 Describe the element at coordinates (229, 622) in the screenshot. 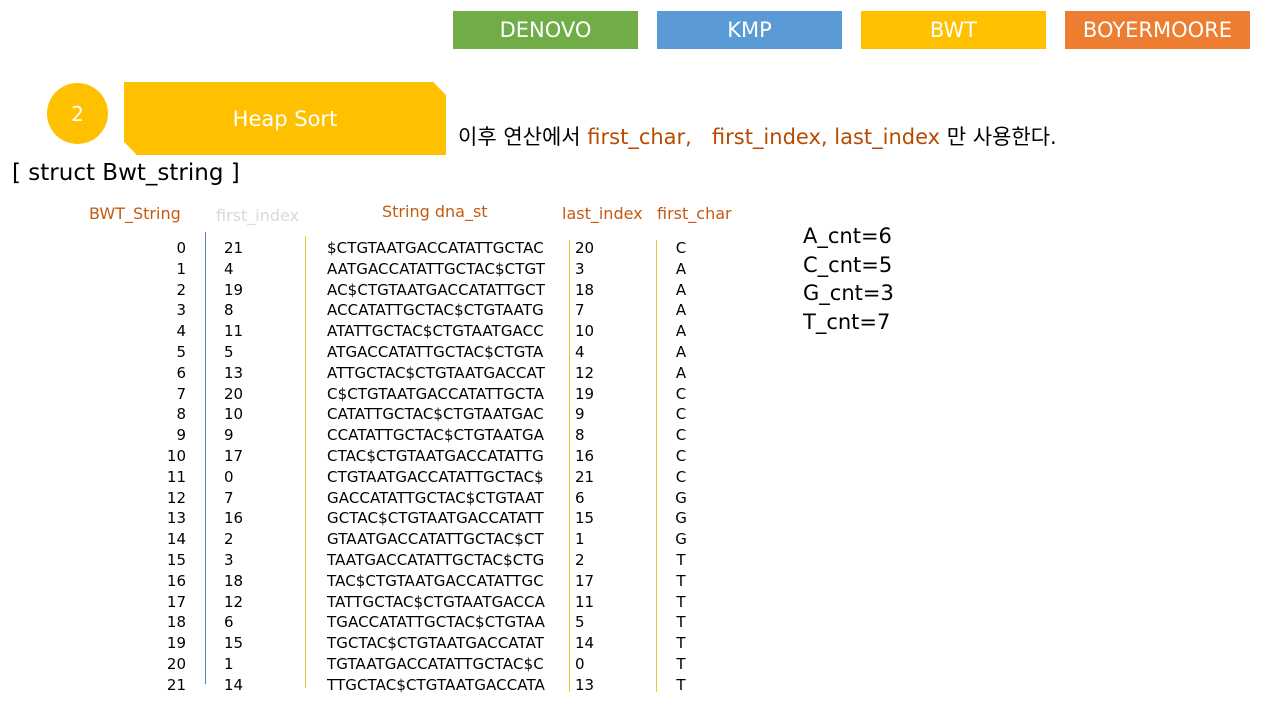

I see `first-index-cell: 6` at that location.